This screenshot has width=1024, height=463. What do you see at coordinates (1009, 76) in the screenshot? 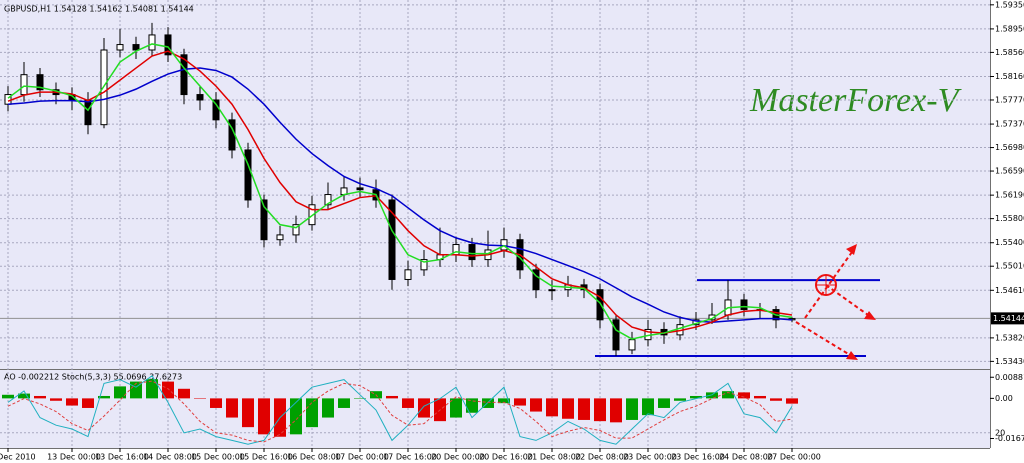
I see `y-tick-label: 1.58160` at bounding box center [1009, 76].